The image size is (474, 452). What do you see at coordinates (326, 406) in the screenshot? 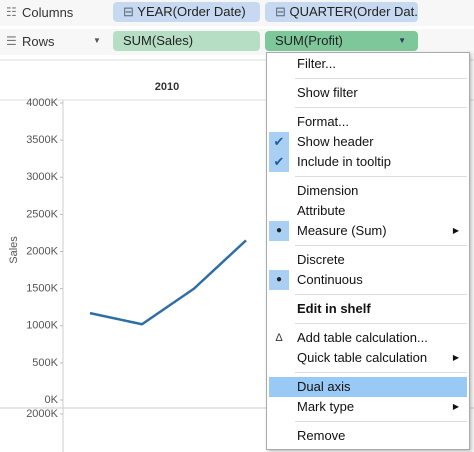
I see `menu-label: Mark type` at bounding box center [326, 406].